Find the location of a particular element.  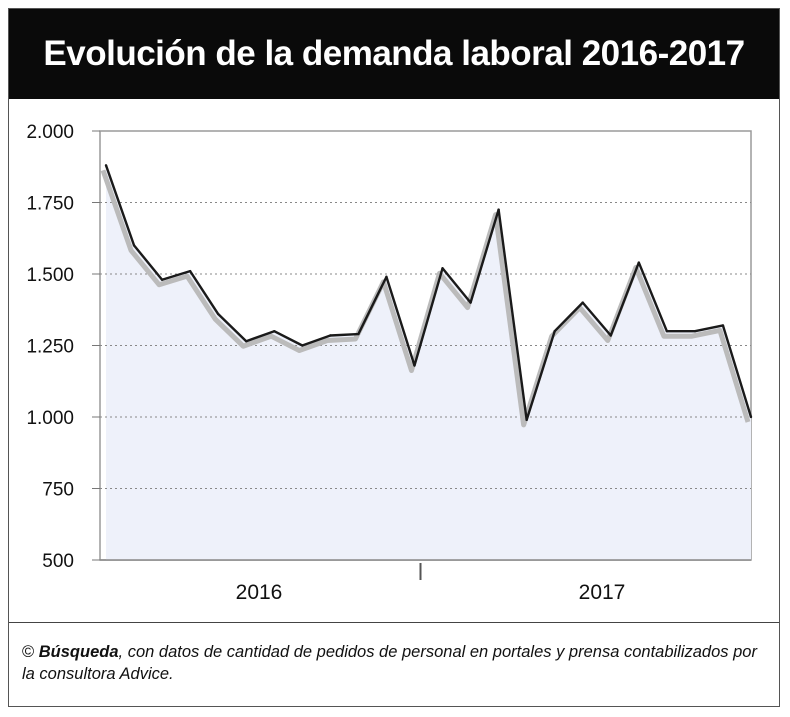

x-group-label: 2016 is located at coordinates (259, 592).